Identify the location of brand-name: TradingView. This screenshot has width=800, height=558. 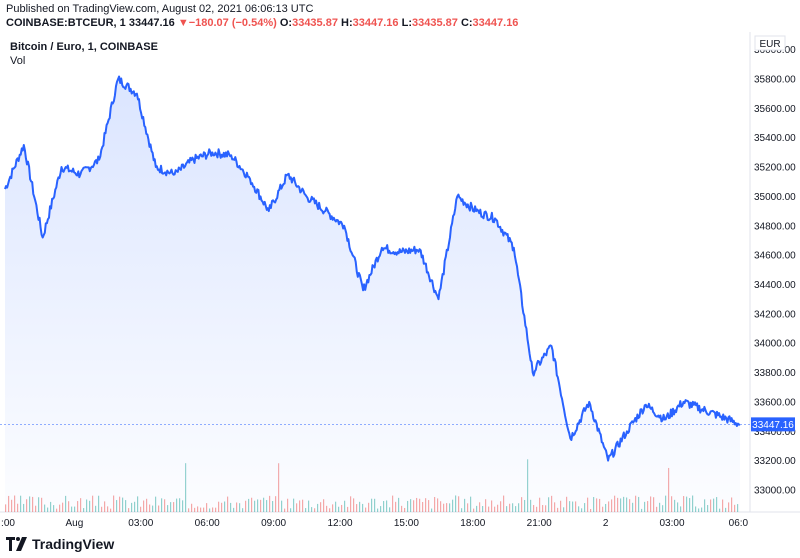
(73, 544).